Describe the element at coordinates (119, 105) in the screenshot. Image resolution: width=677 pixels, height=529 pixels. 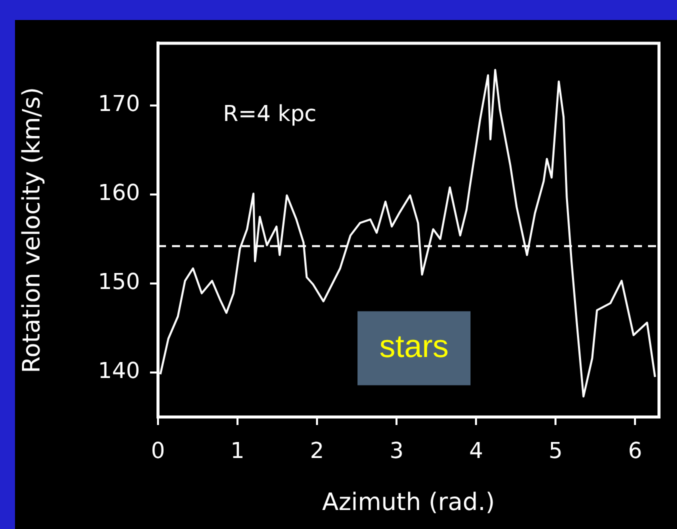
I see `y-tick-label: 170` at that location.